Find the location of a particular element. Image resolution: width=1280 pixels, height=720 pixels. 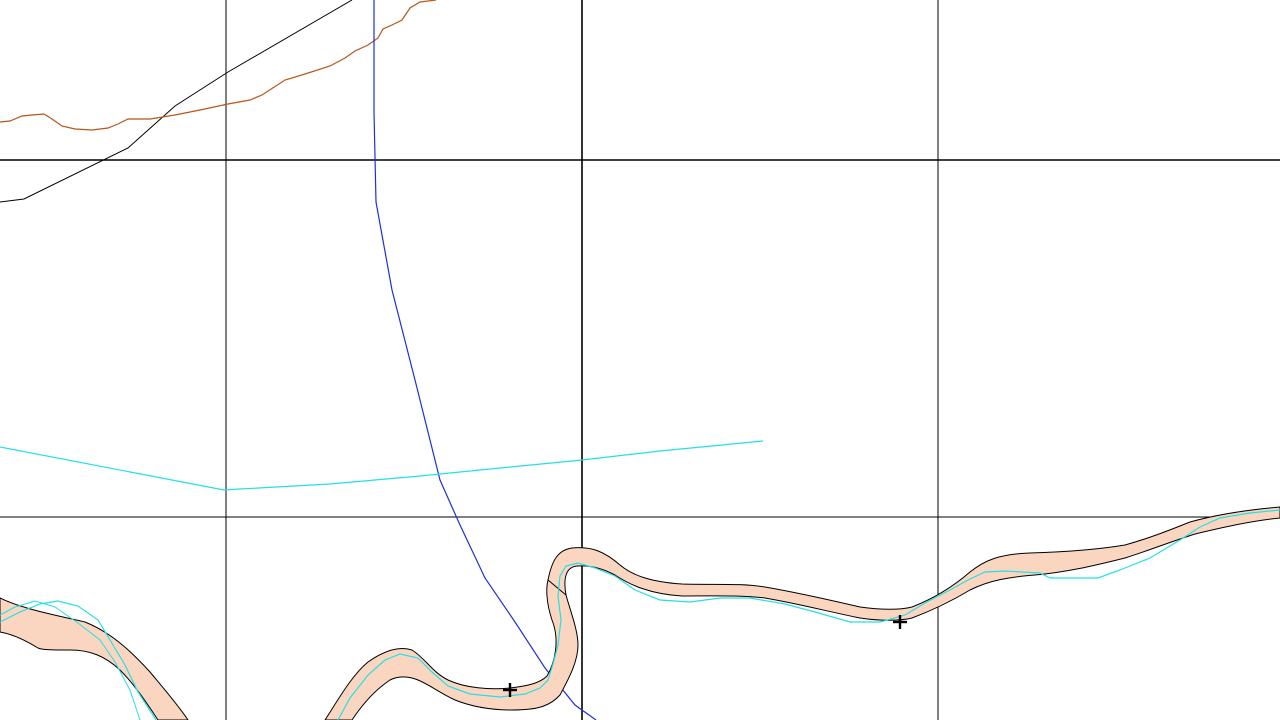

road-line is located at coordinates (176, 101).